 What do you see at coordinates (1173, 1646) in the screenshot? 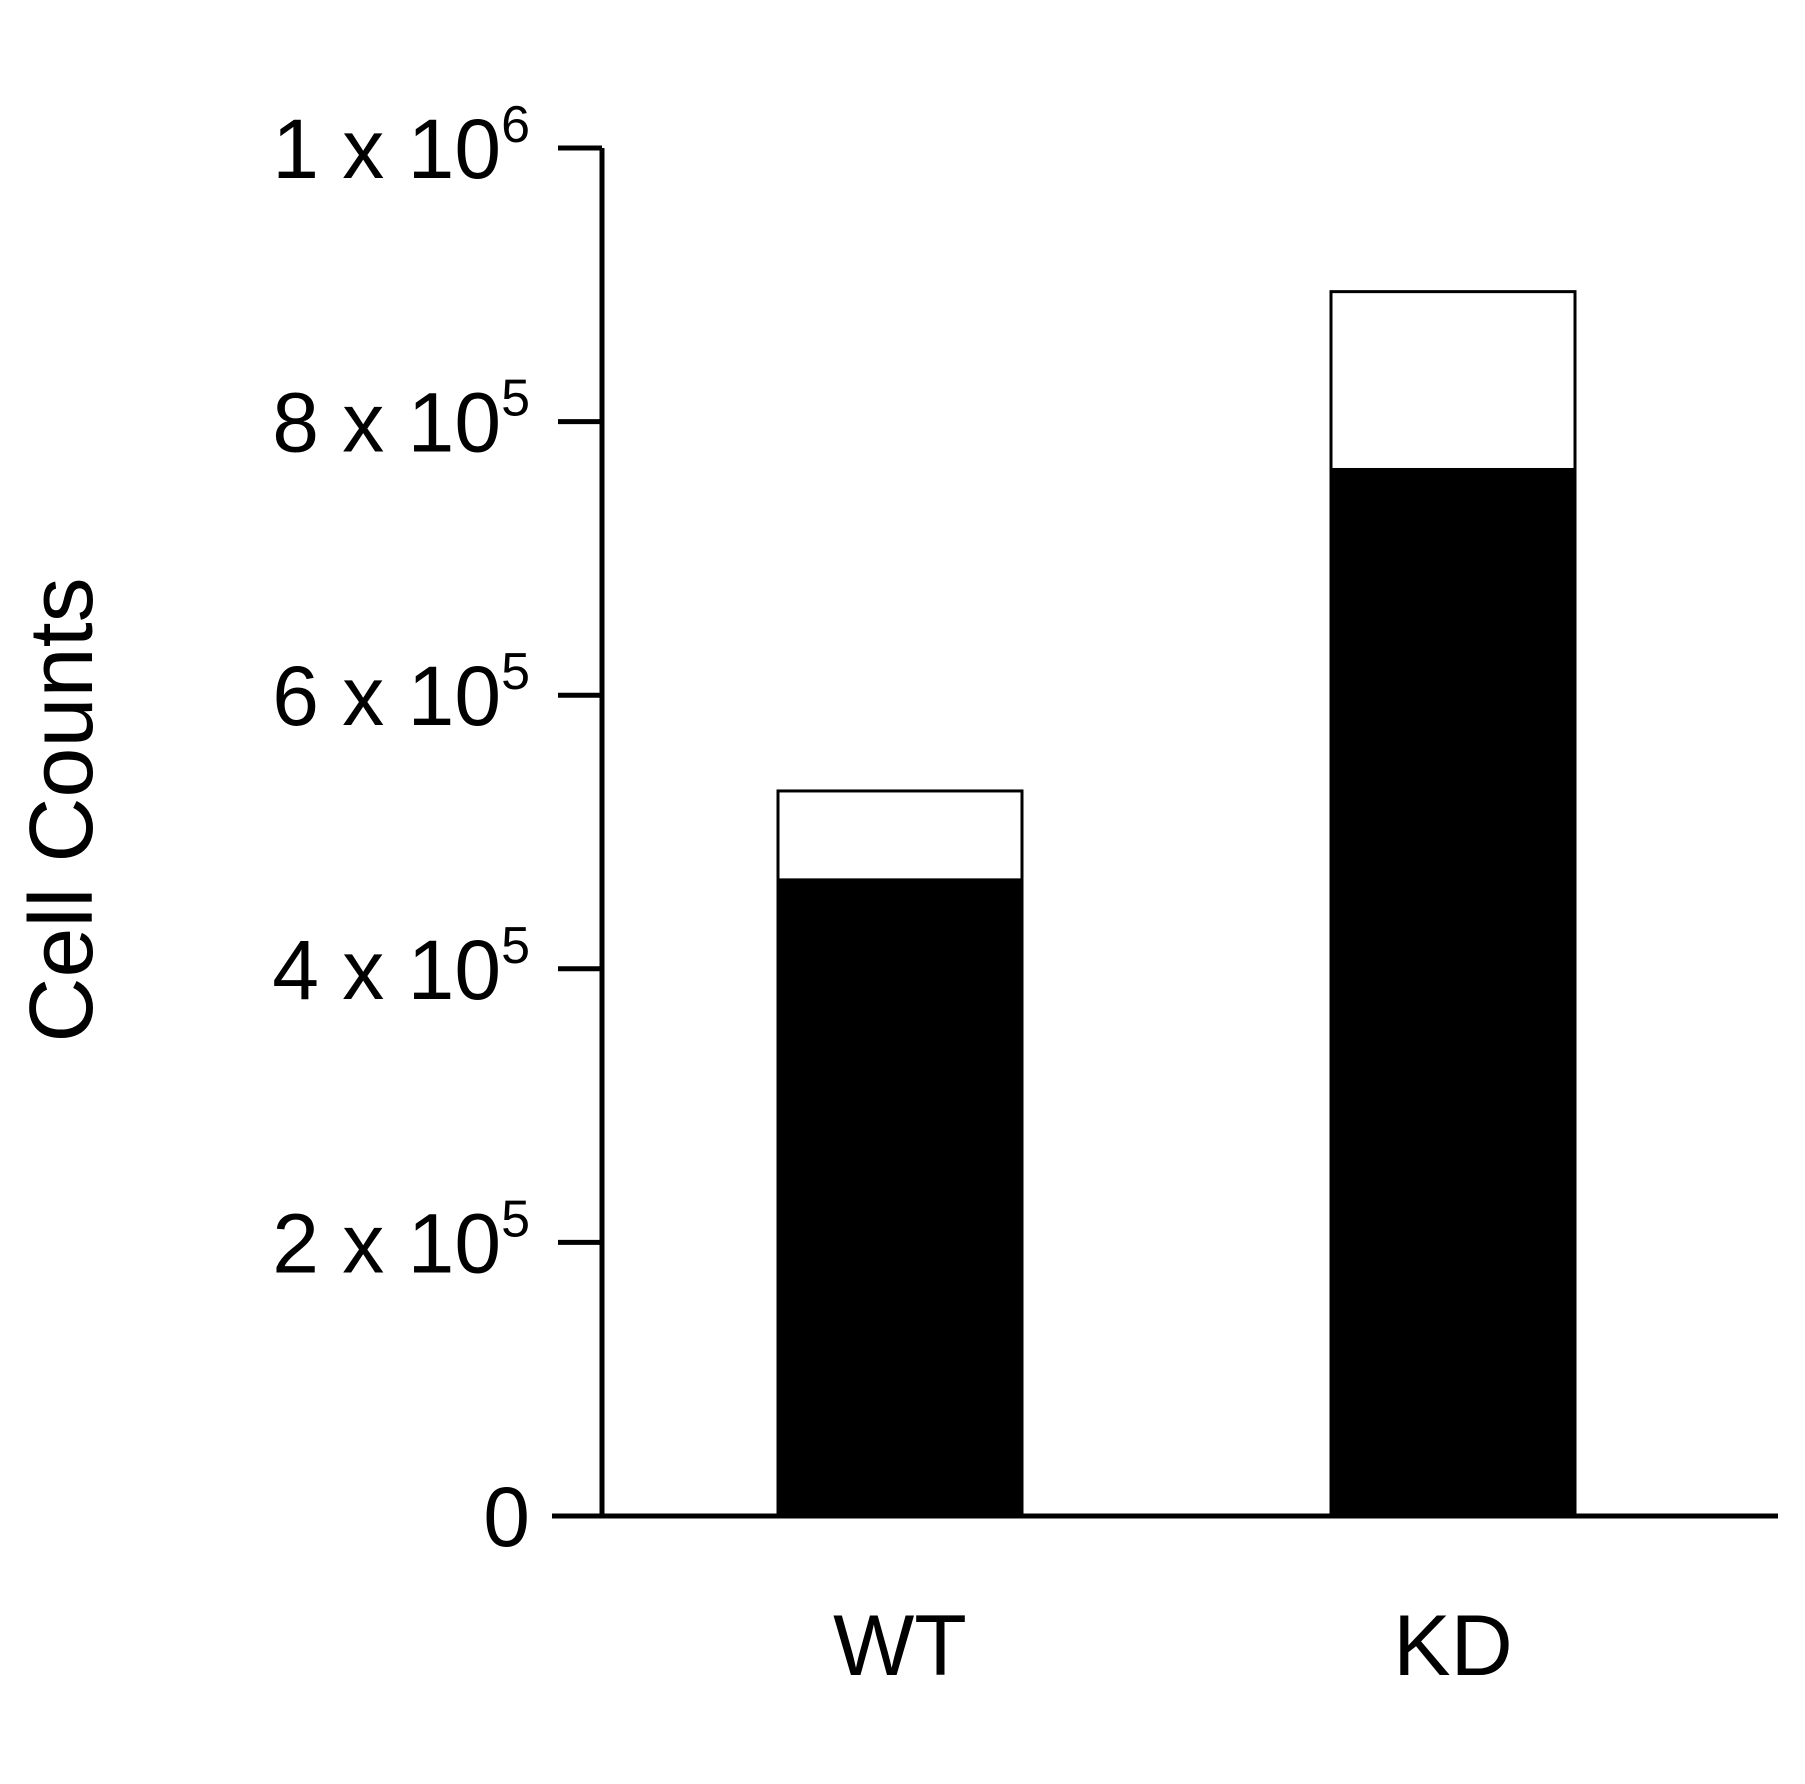
I see `x-ticks-group: WT KD` at bounding box center [1173, 1646].